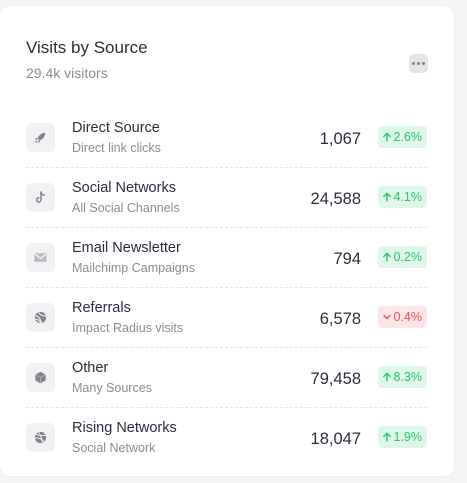  I want to click on source-value: 6,578, so click(340, 319).